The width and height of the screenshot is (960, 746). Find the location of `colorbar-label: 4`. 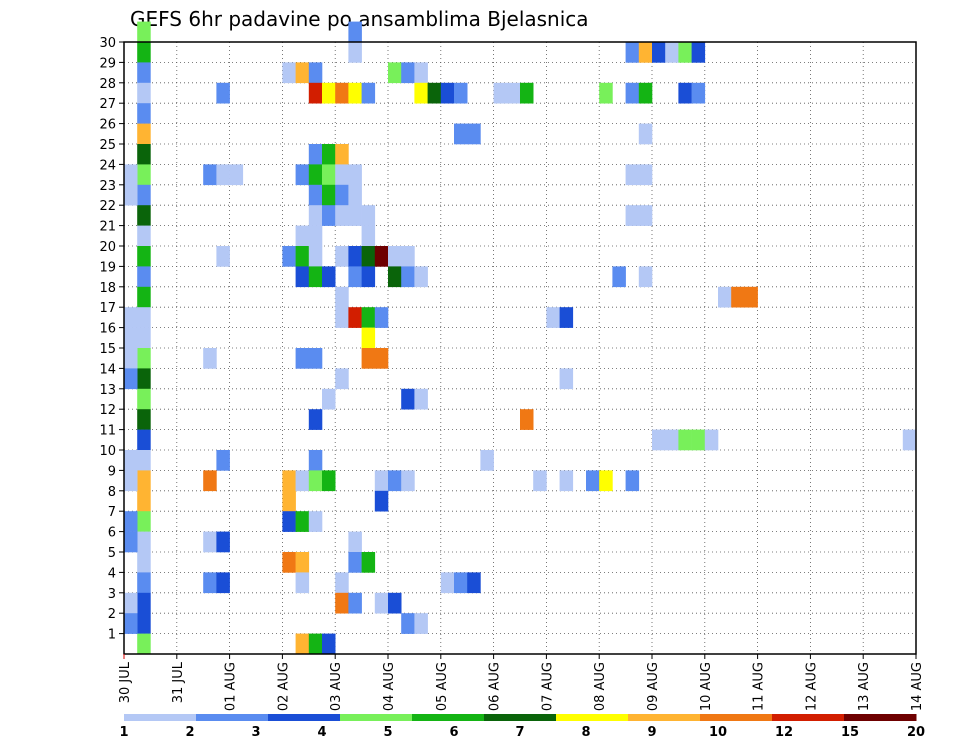

colorbar-label: 4 is located at coordinates (321, 732).